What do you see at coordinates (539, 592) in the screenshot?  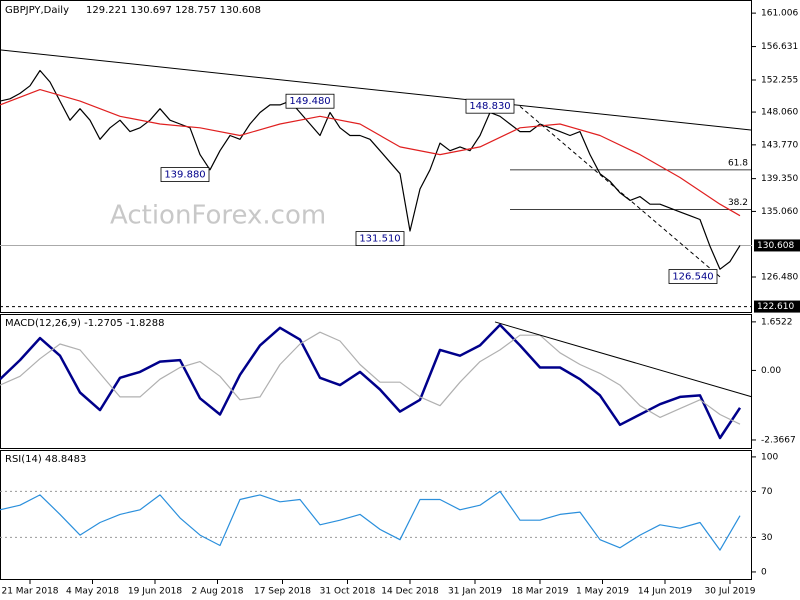 I see `x-tick-label: 18 Mar 2019` at bounding box center [539, 592].